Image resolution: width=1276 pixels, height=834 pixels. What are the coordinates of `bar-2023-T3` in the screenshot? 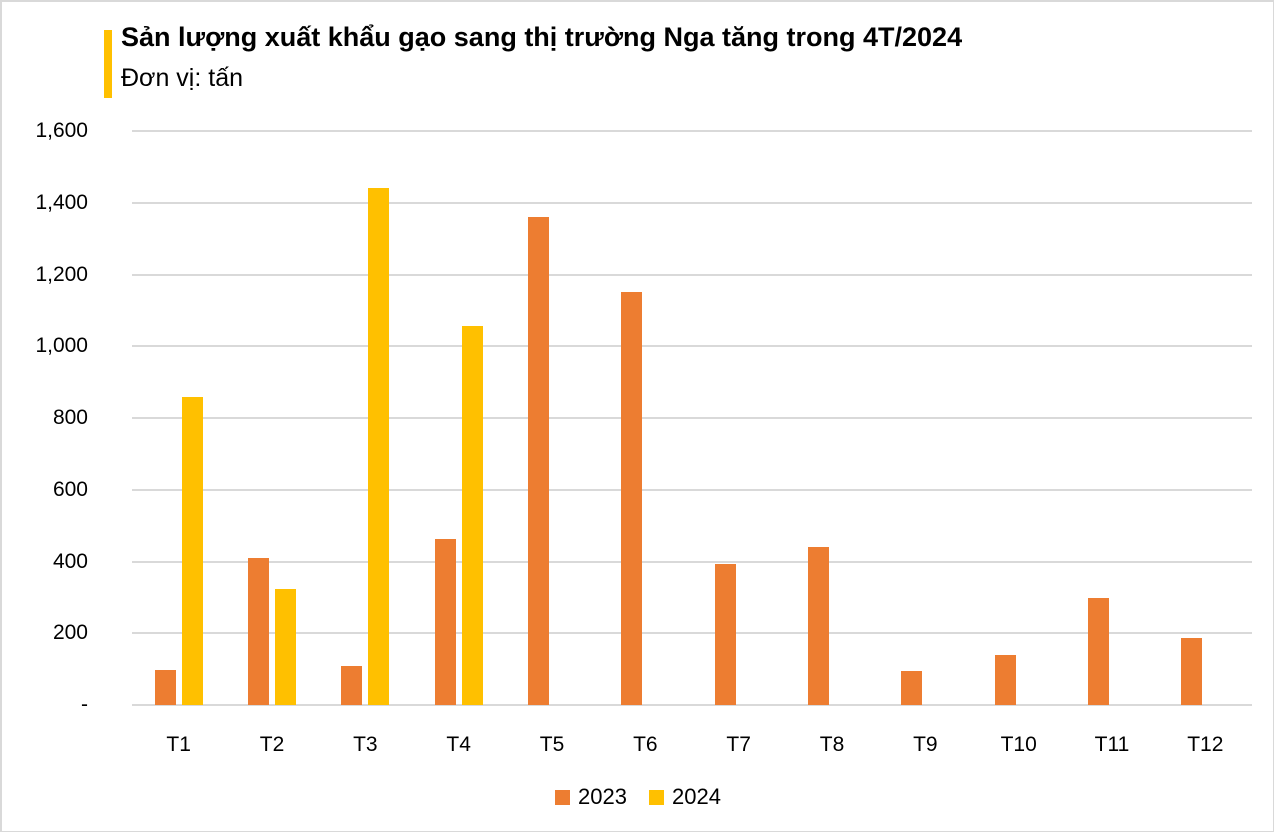 It's located at (352, 685).